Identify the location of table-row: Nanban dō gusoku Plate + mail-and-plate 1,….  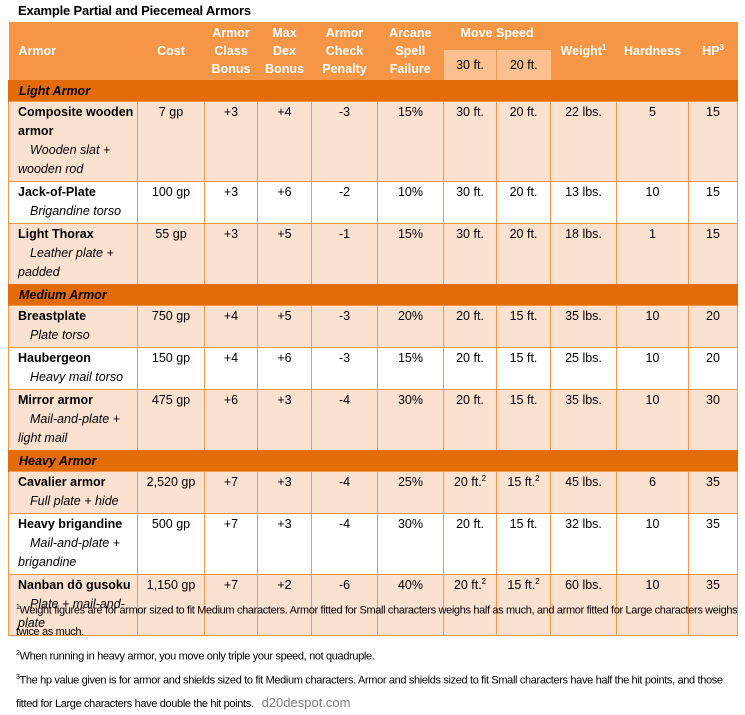
(373, 605).